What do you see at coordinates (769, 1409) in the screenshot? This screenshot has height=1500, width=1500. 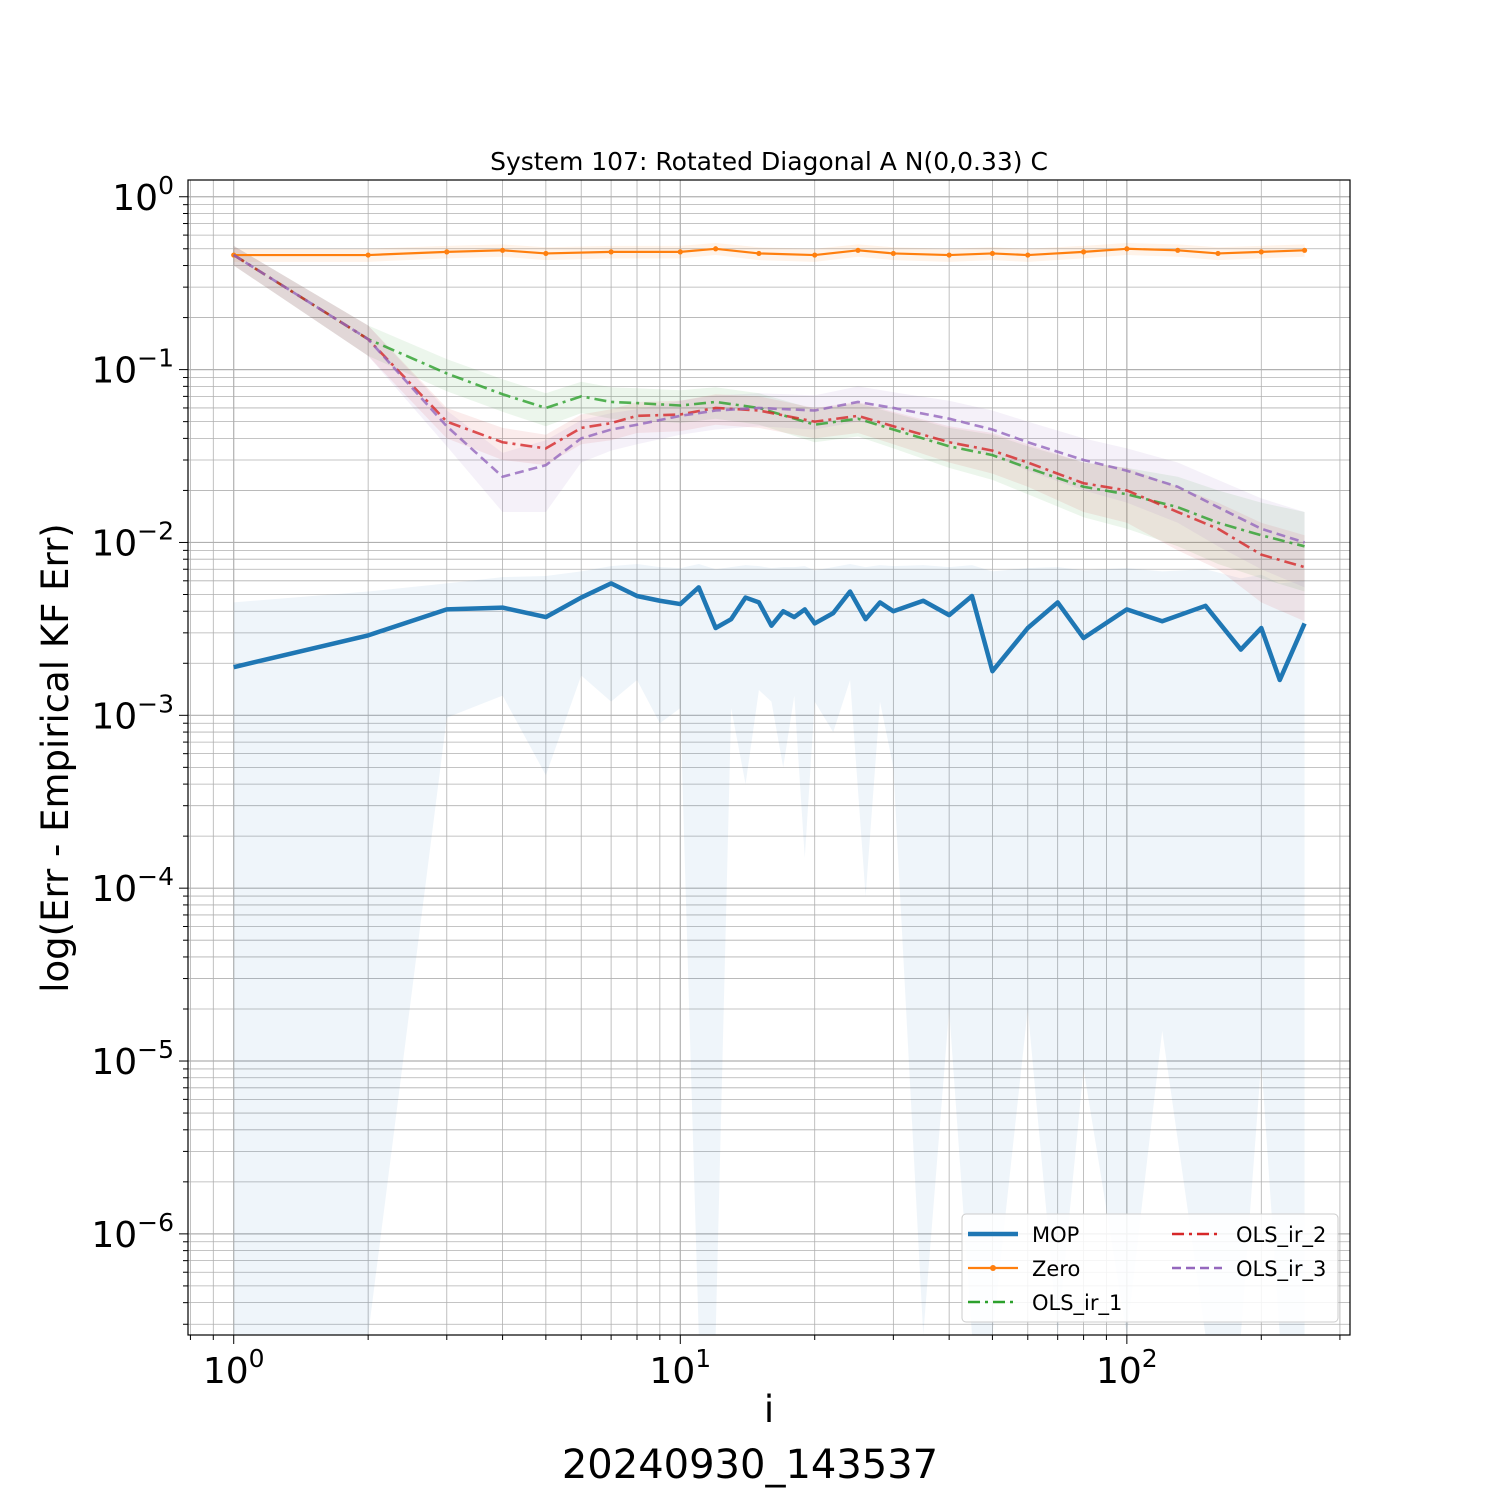 I see `x-axis-label: i` at bounding box center [769, 1409].